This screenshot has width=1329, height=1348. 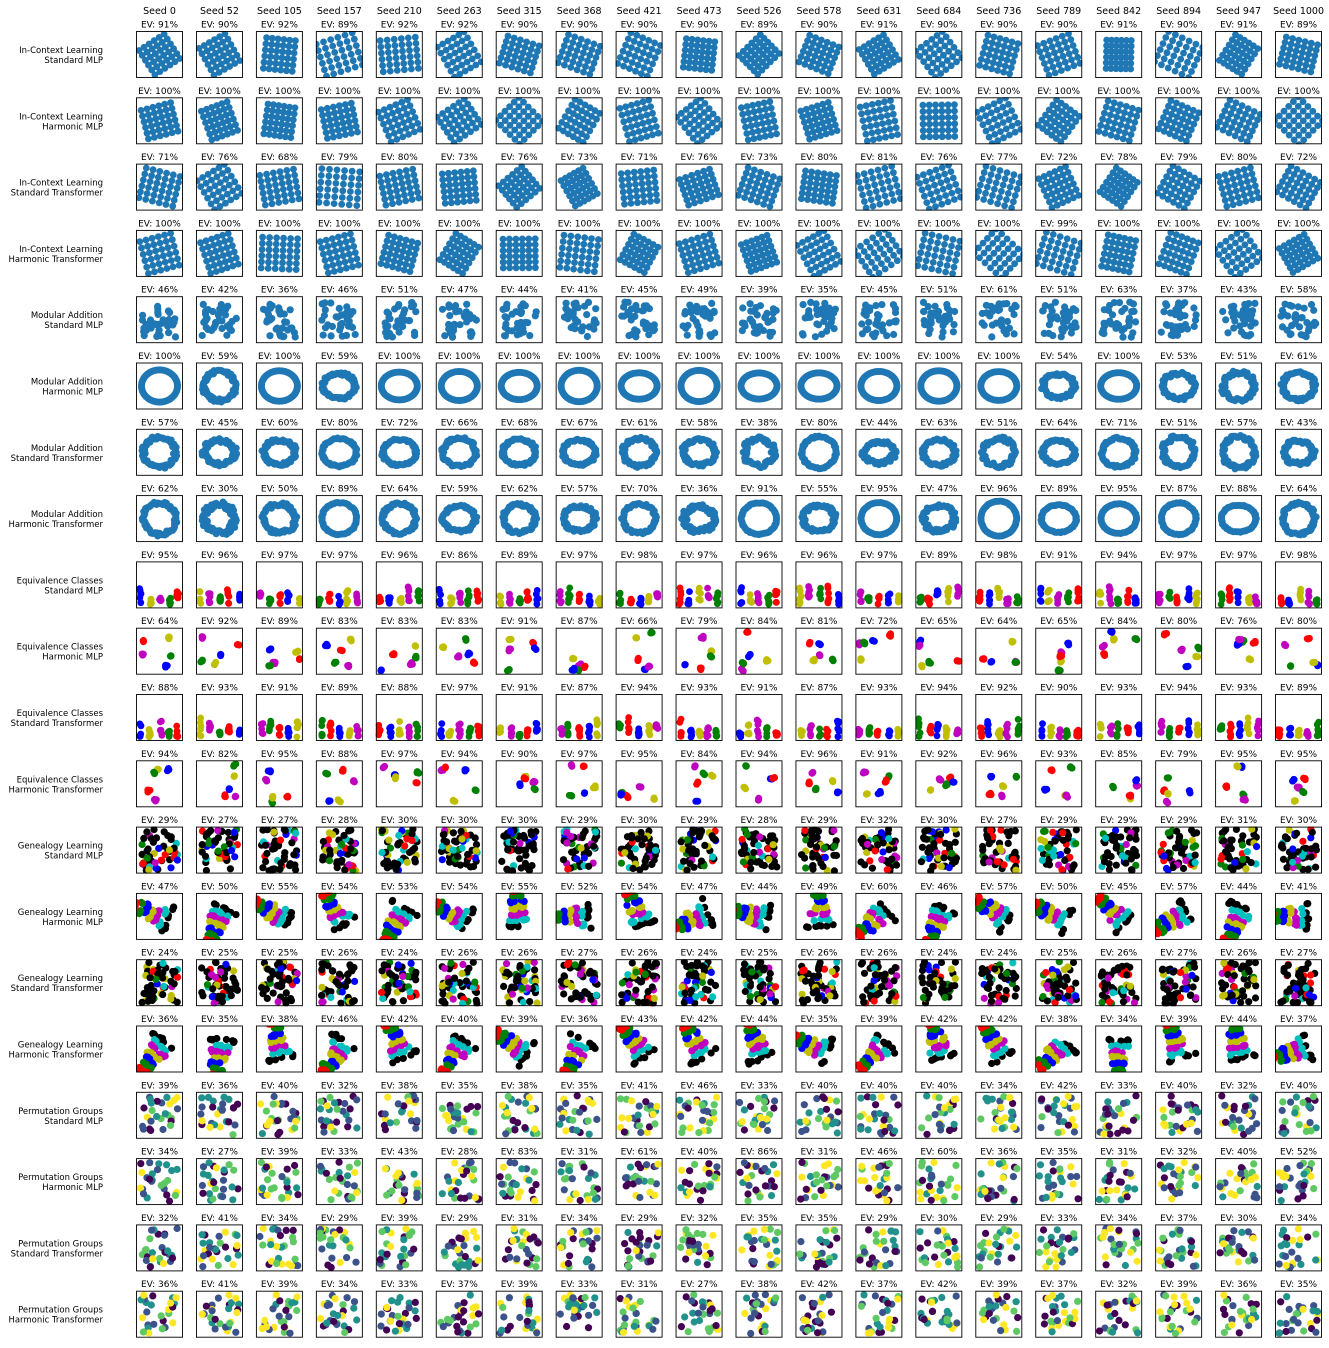 I want to click on subplot: EV: 90%, so click(x=699, y=49).